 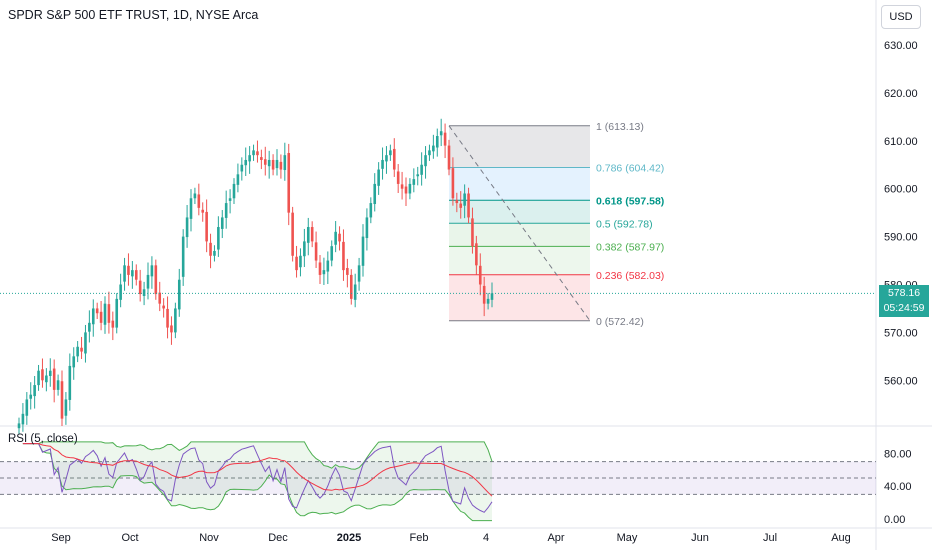 I want to click on time-tick-label: 4, so click(x=486, y=538).